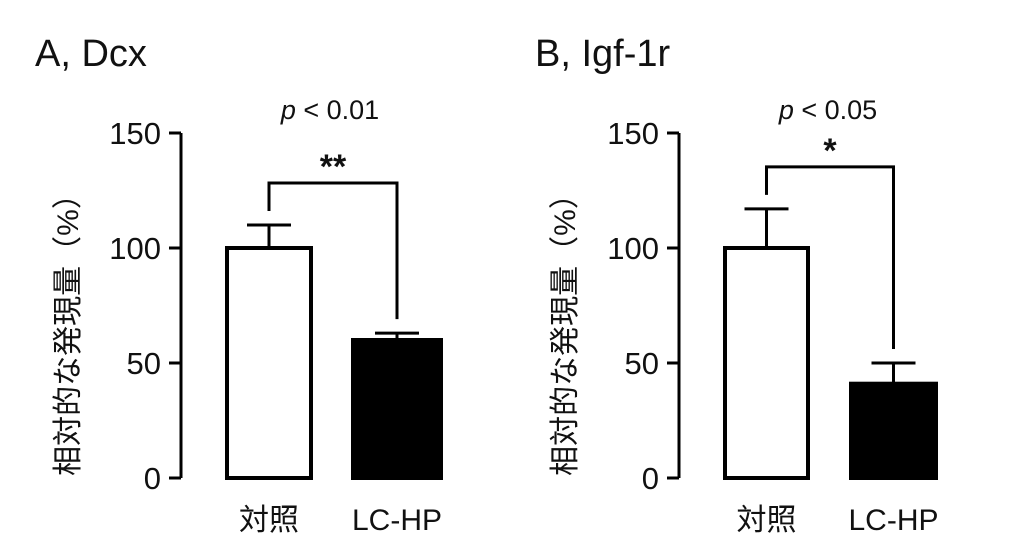 Image resolution: width=1024 pixels, height=558 pixels. I want to click on p-value-text: < 0.01, so click(337, 110).